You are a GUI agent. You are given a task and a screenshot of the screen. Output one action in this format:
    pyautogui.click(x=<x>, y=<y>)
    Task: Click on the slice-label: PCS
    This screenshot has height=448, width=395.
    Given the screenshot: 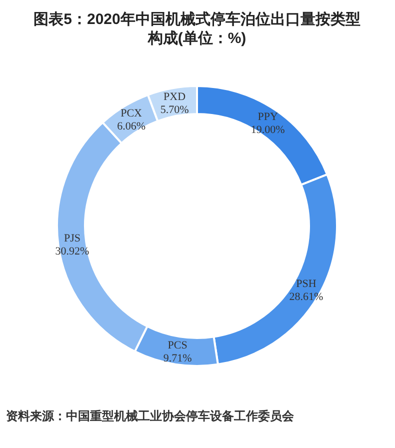 What is the action you would take?
    pyautogui.click(x=178, y=345)
    